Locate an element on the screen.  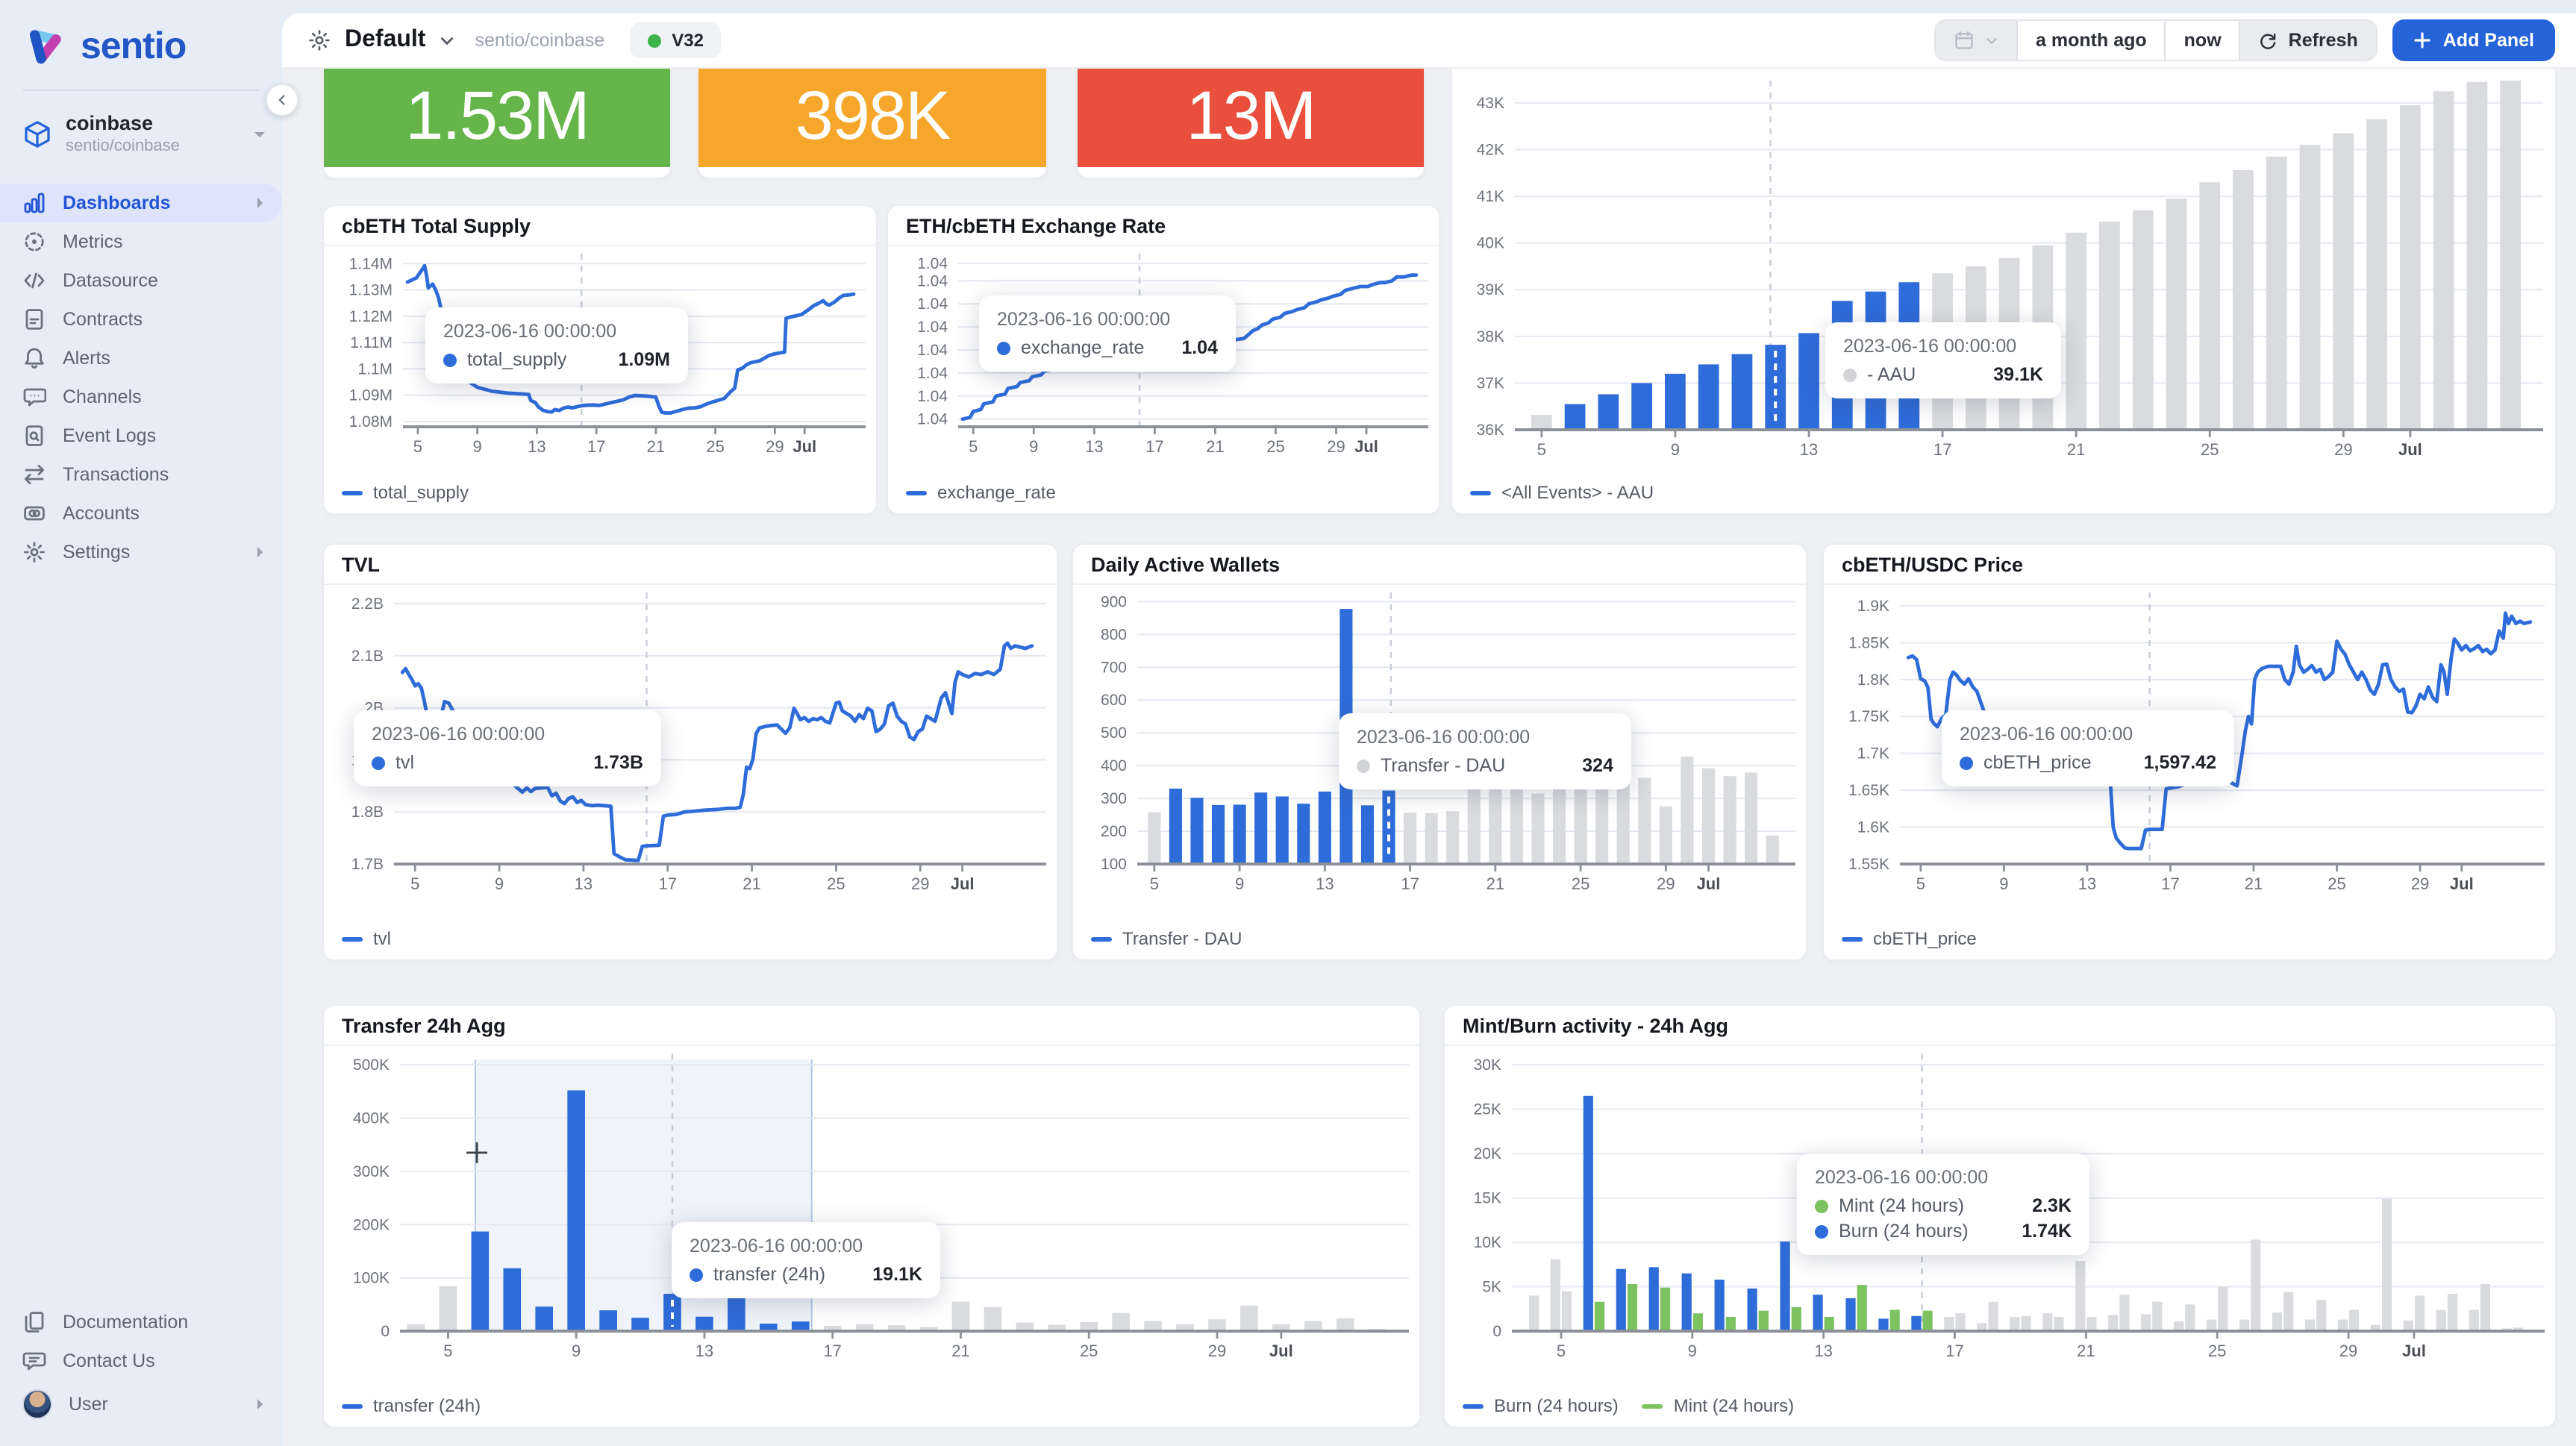
dashboard-title: Default is located at coordinates (385, 39).